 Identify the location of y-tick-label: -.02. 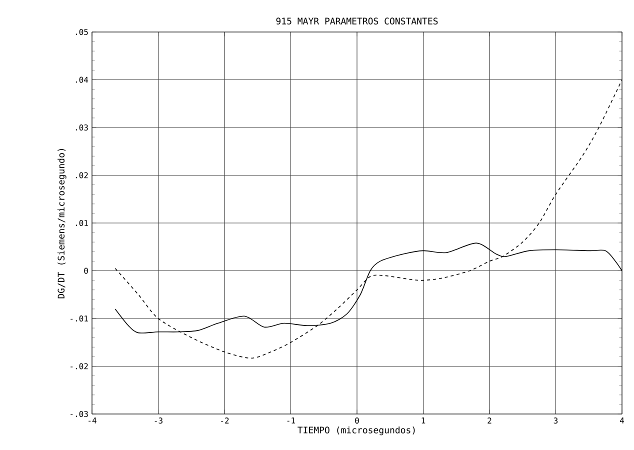
(79, 366).